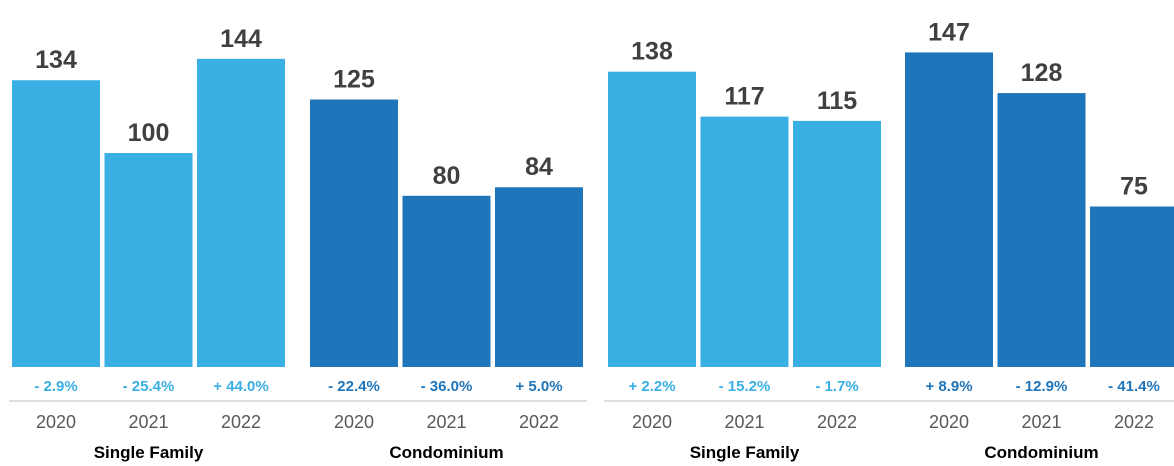 This screenshot has width=1174, height=466. What do you see at coordinates (447, 386) in the screenshot?
I see `percent-change-label: - 36.0%` at bounding box center [447, 386].